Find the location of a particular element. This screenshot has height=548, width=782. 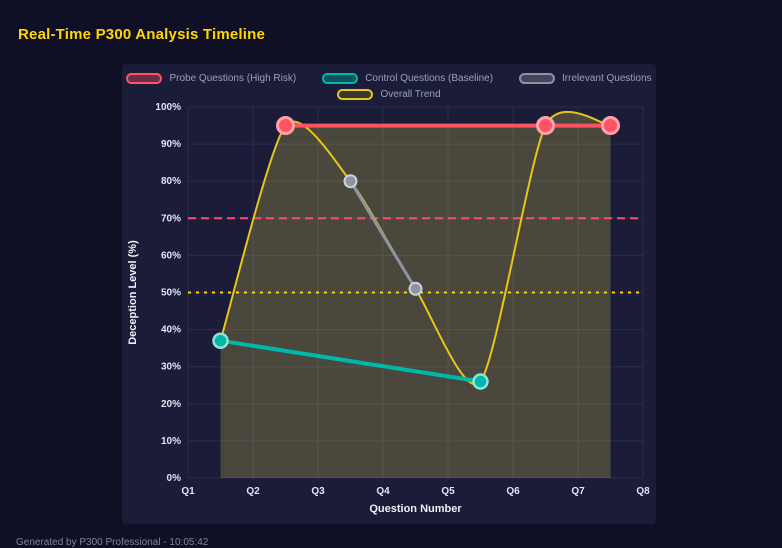

x-tick-label: Q6 is located at coordinates (513, 491).